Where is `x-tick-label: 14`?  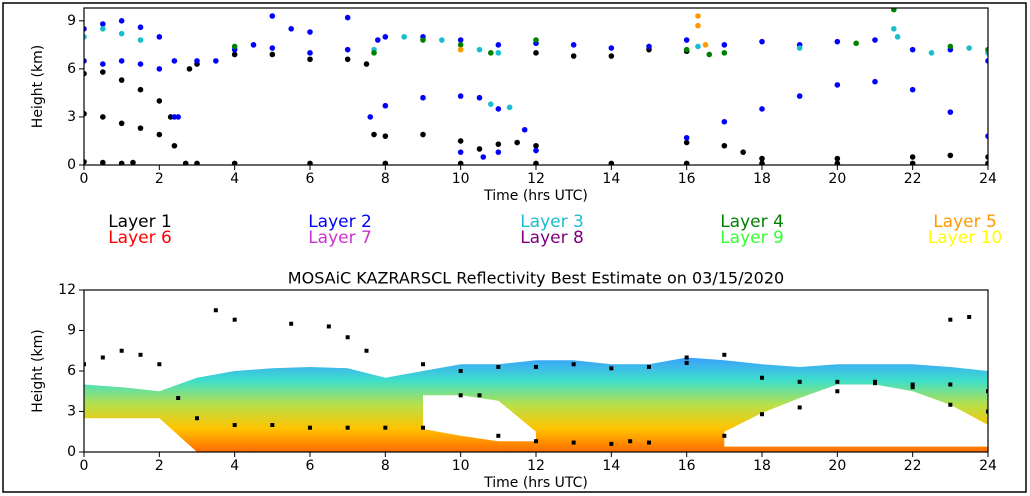 x-tick-label: 14 is located at coordinates (611, 179).